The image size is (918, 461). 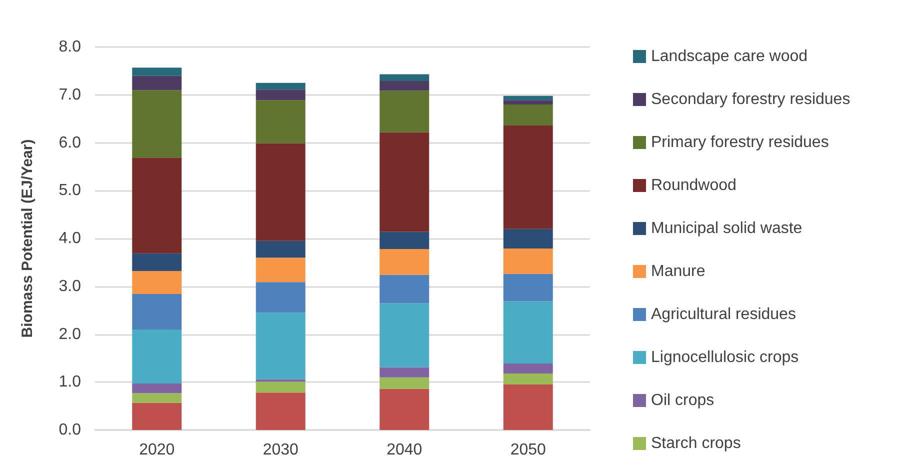 I want to click on legend-label: Manure, so click(x=678, y=271).